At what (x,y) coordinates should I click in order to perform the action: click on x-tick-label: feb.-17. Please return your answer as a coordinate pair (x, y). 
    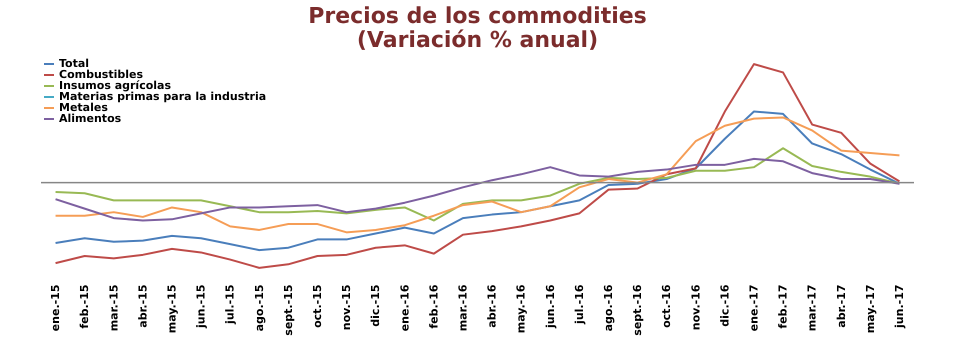
    Looking at the image, I should click on (783, 306).